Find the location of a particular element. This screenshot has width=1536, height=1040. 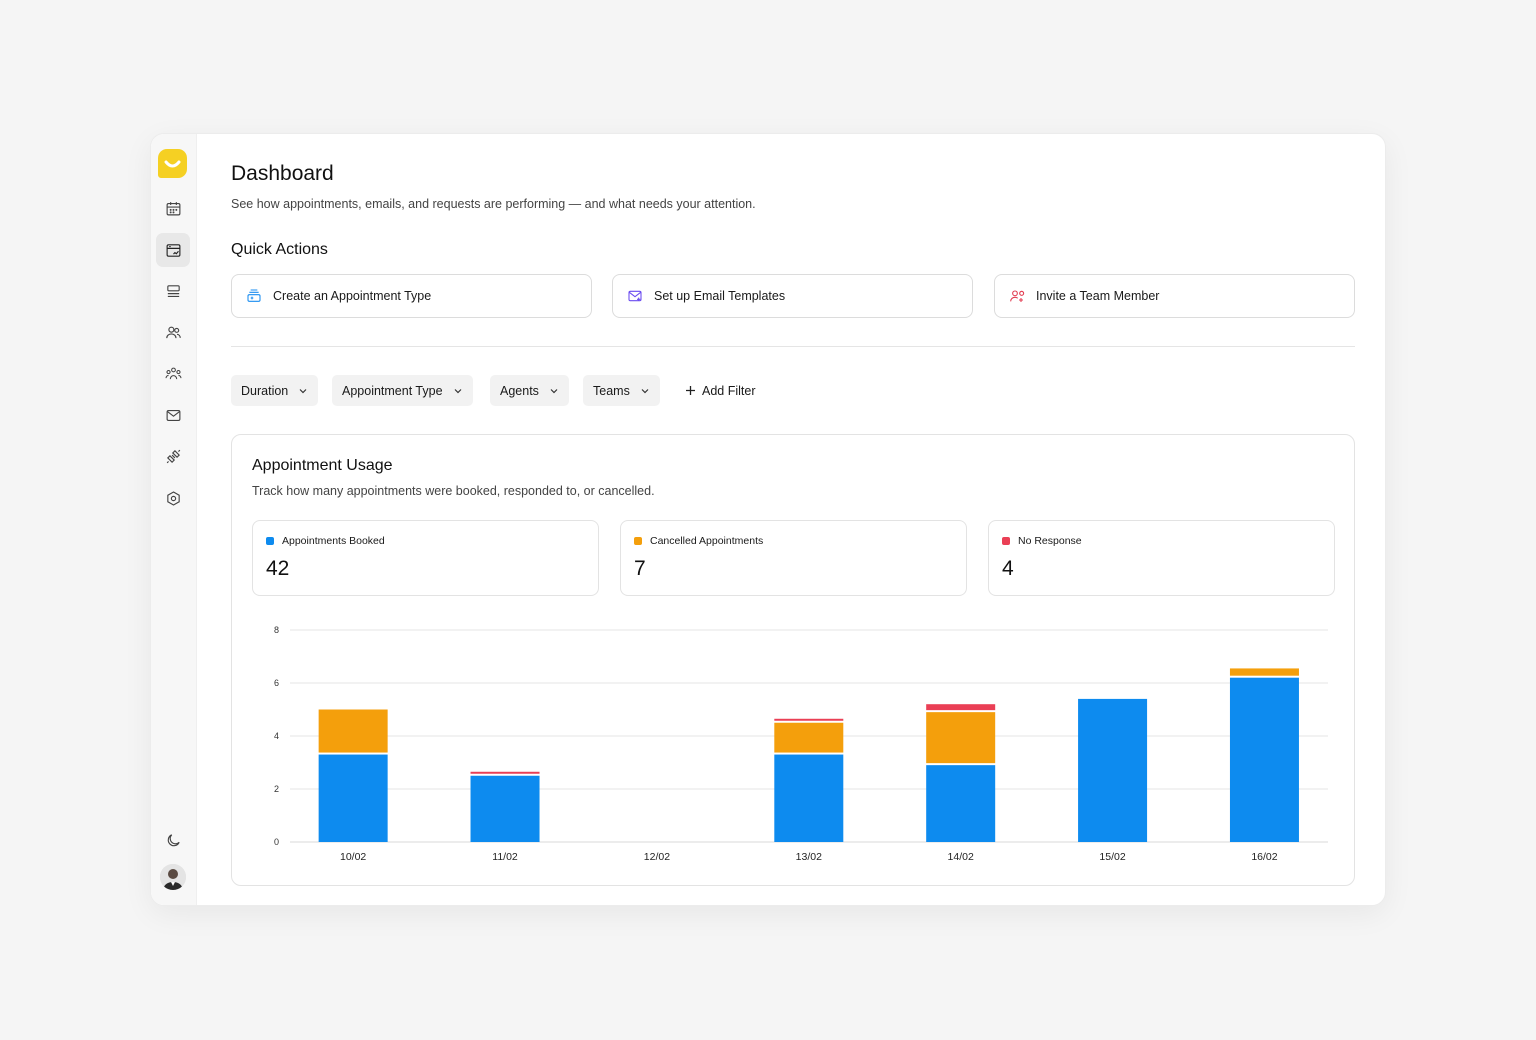

email-template-icon is located at coordinates (635, 296).